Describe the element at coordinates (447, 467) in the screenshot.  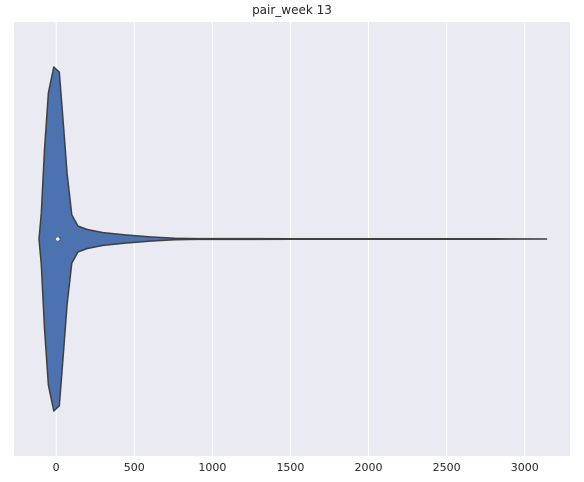
I see `x-tick-label: 2500` at that location.